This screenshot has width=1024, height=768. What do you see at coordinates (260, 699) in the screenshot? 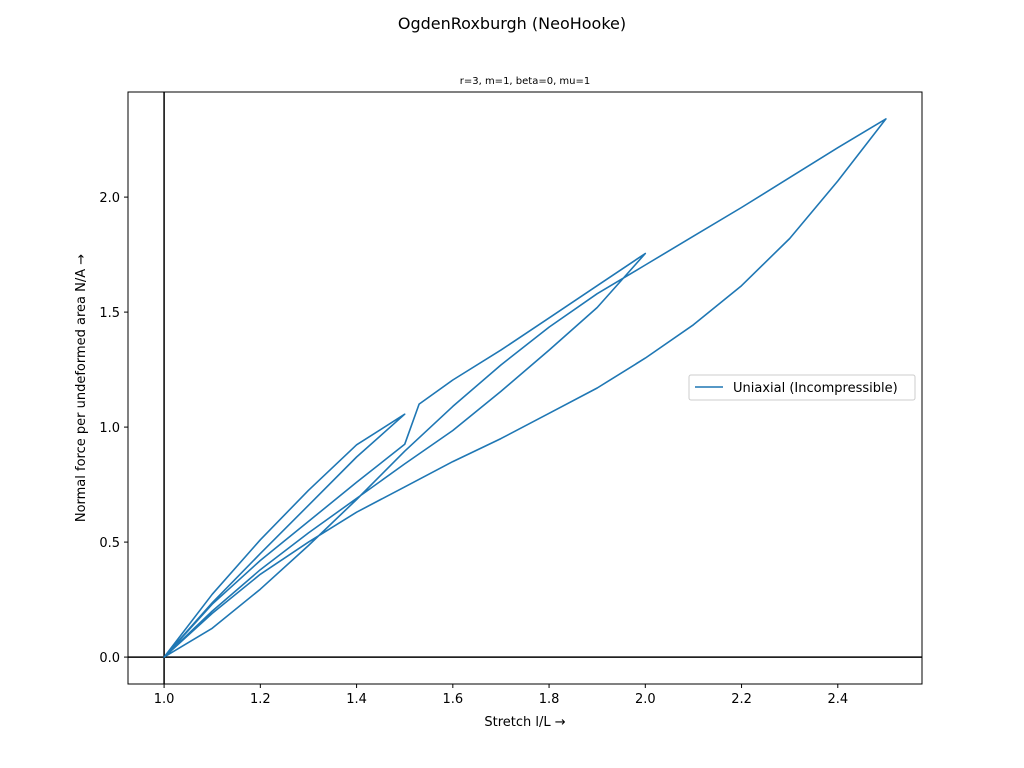
I see `x-tick-label: 1.2` at bounding box center [260, 699].